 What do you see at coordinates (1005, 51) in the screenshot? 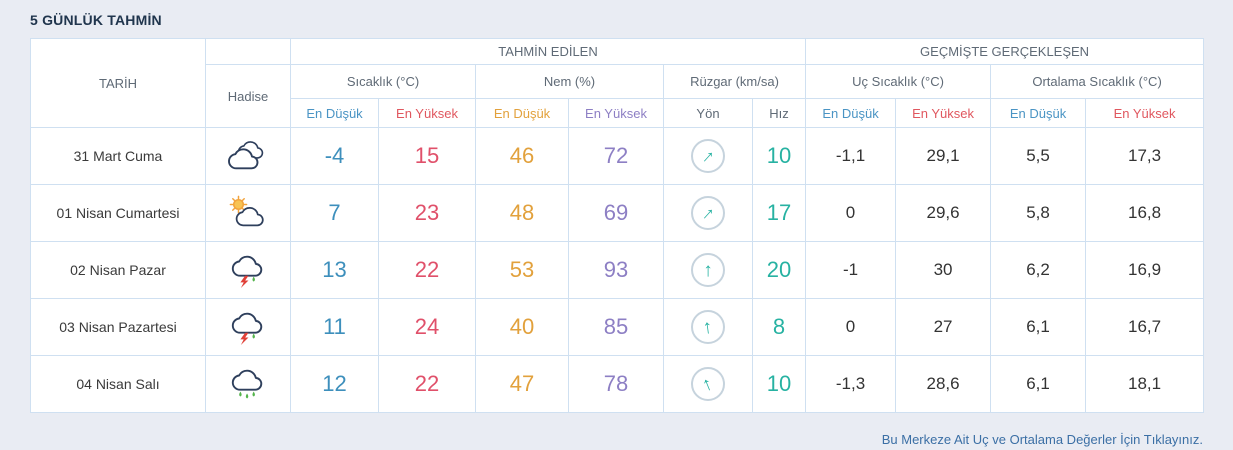
I see `group-header-past: GEÇMİŞTE GERÇEKLEŞEN` at bounding box center [1005, 51].